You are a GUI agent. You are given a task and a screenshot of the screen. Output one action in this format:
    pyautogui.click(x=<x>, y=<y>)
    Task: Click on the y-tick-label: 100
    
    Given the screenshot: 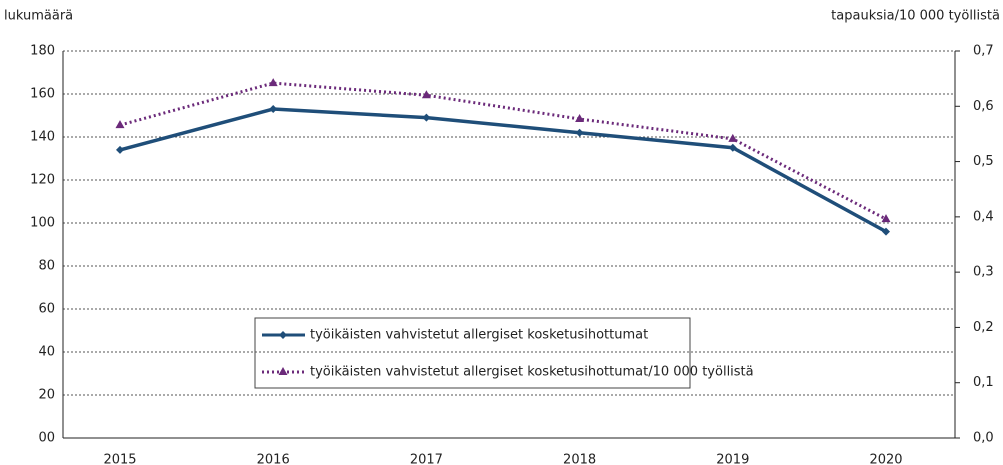 What is the action you would take?
    pyautogui.click(x=42, y=223)
    